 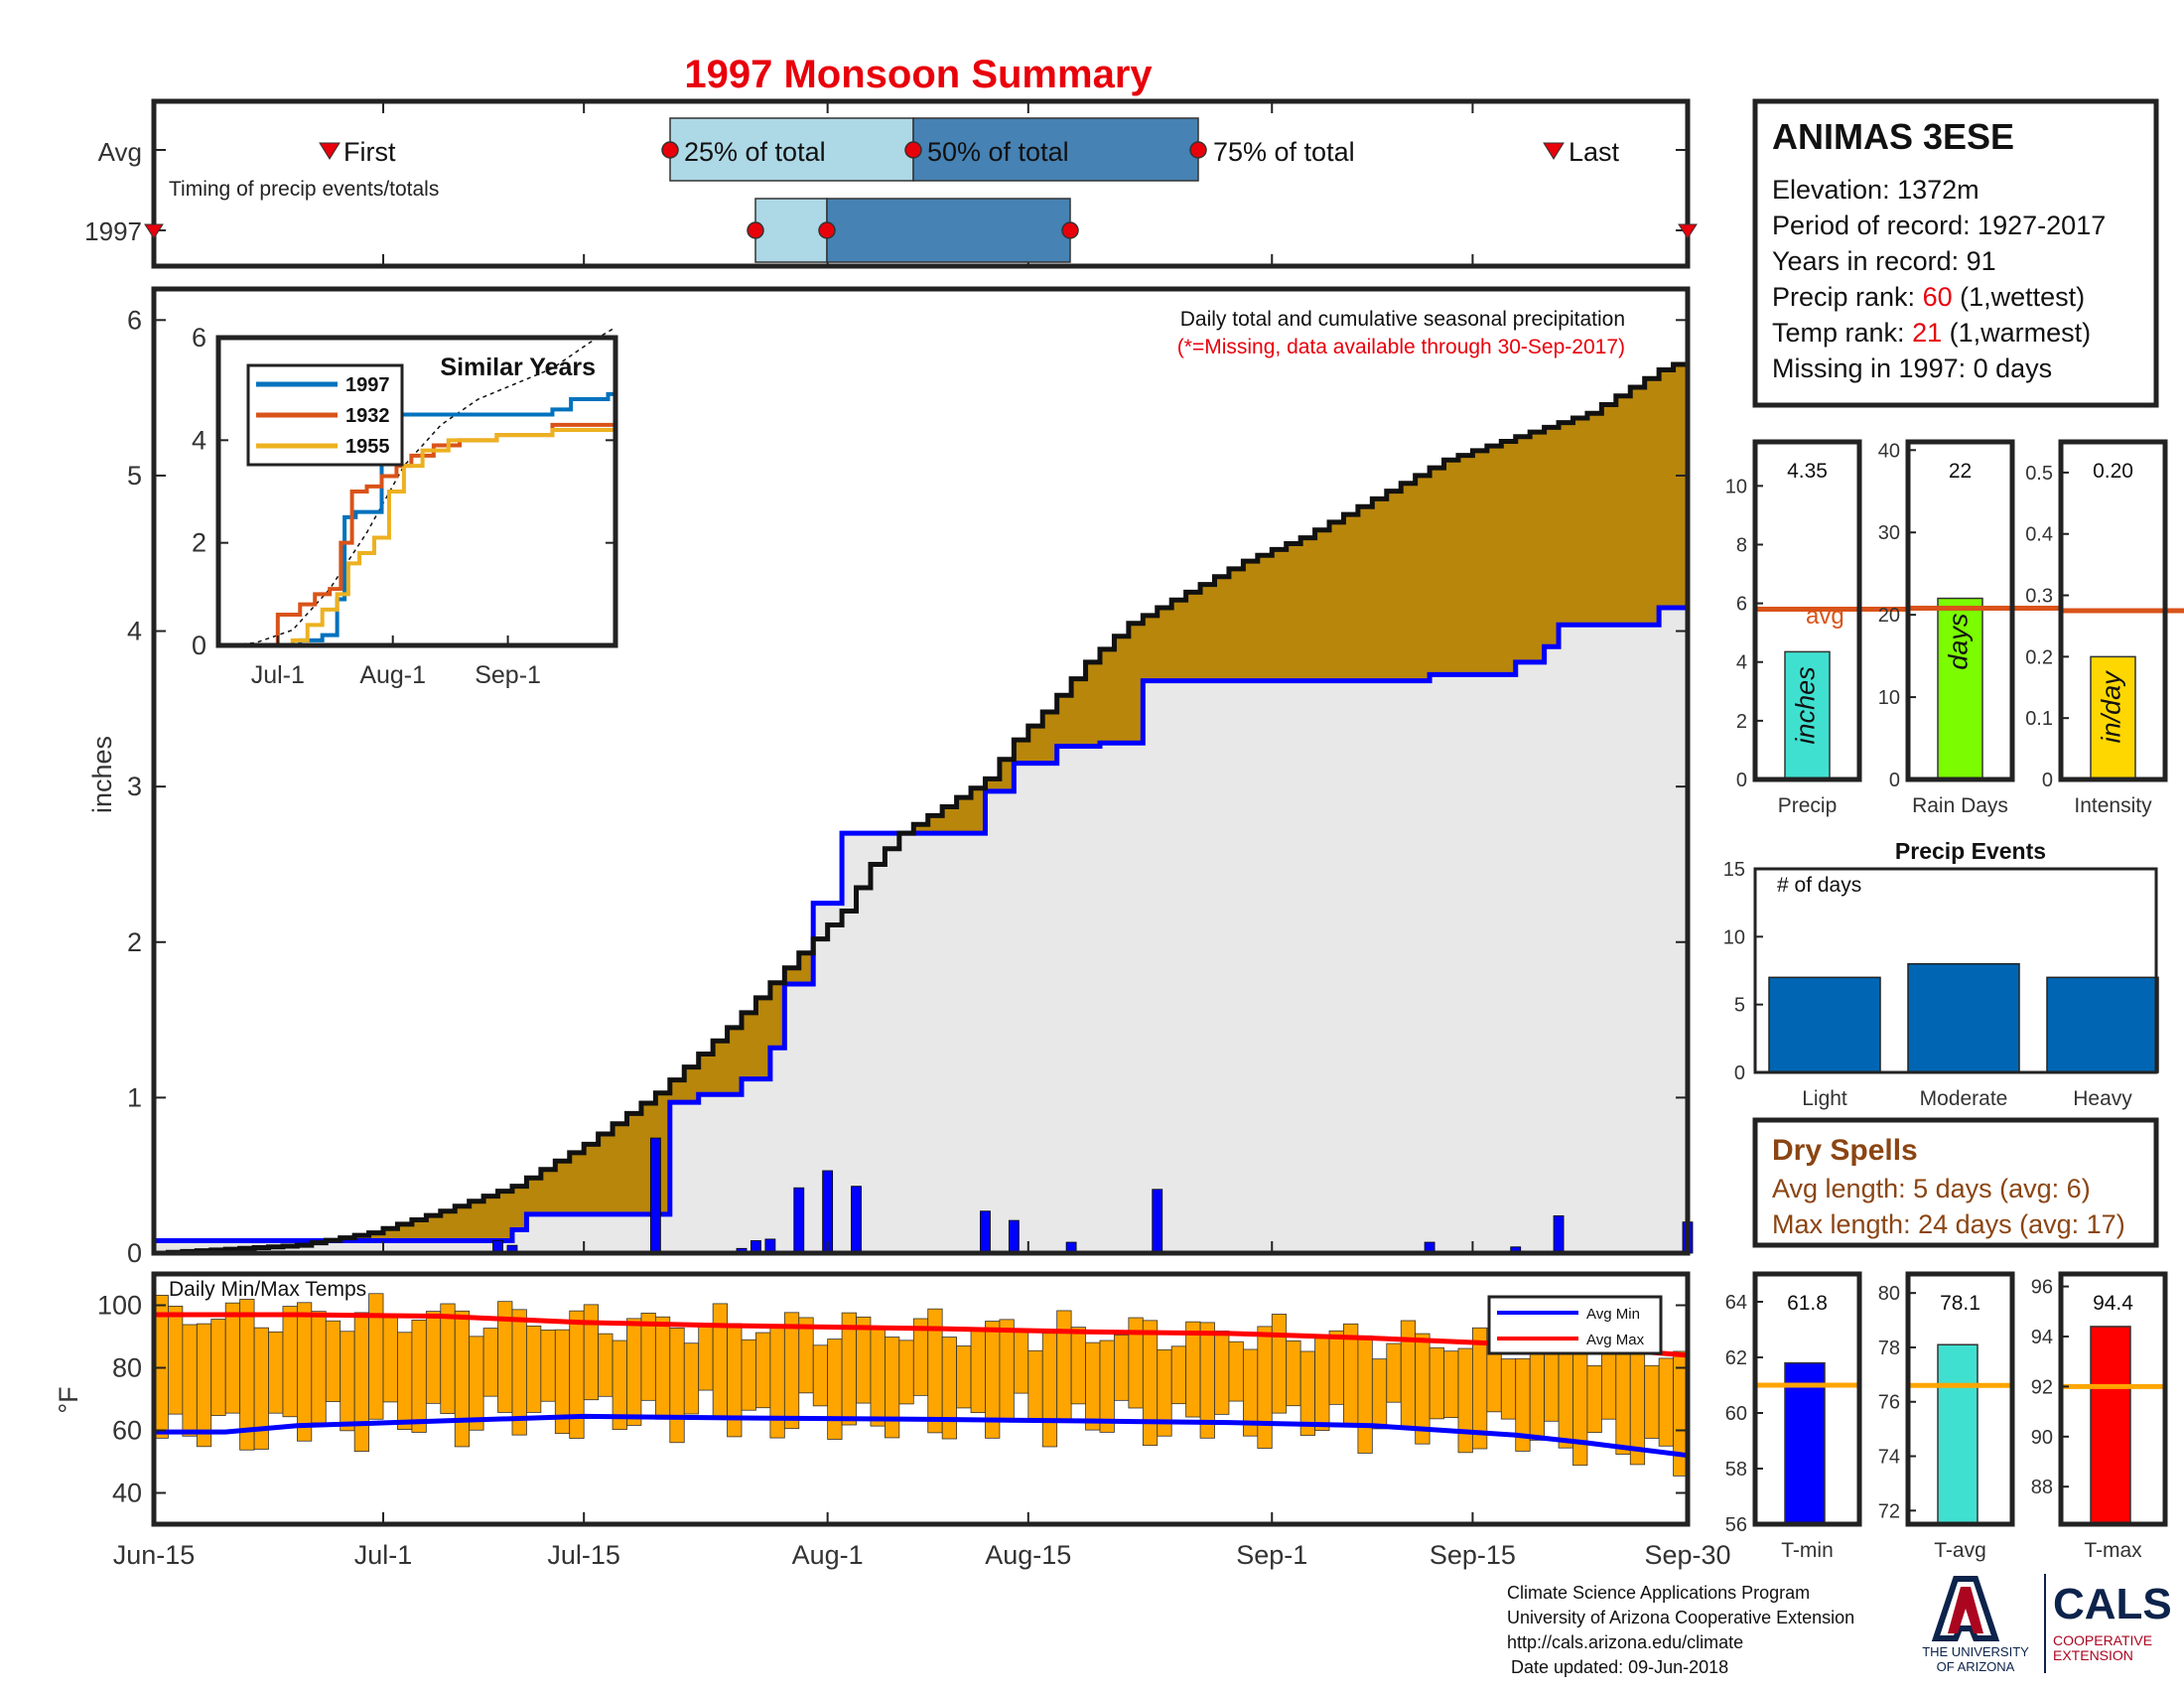 What do you see at coordinates (1889, 616) in the screenshot?
I see `stat-ytick-label-1-2: 20` at bounding box center [1889, 616].